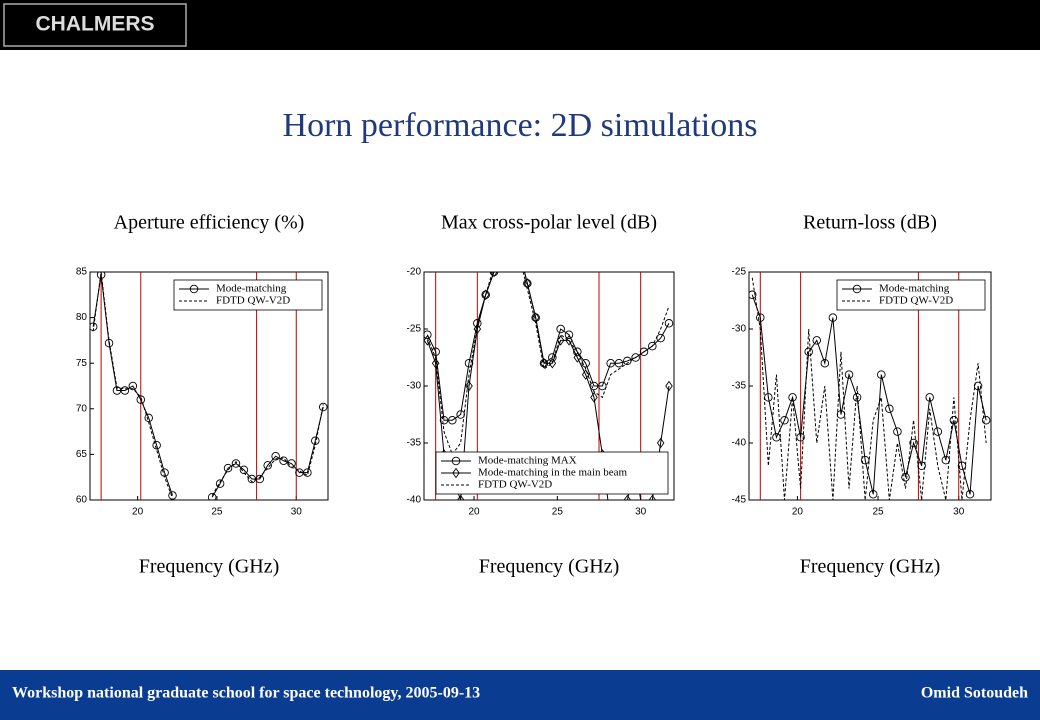  What do you see at coordinates (527, 461) in the screenshot?
I see `legend-label: Mode-matching MAX` at bounding box center [527, 461].